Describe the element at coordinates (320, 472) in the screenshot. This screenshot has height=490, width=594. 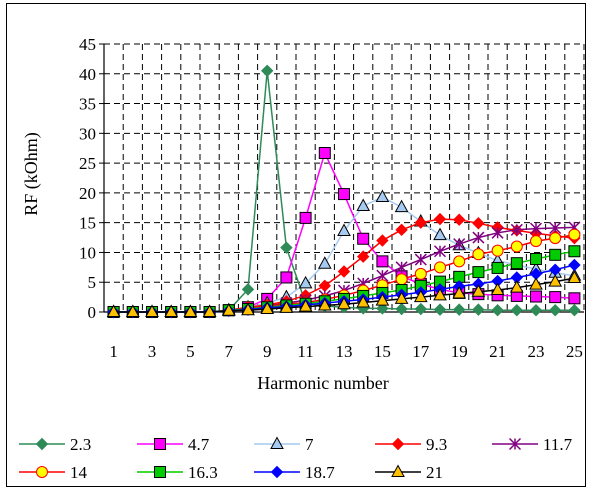
I see `legend-label: 18.7` at that location.